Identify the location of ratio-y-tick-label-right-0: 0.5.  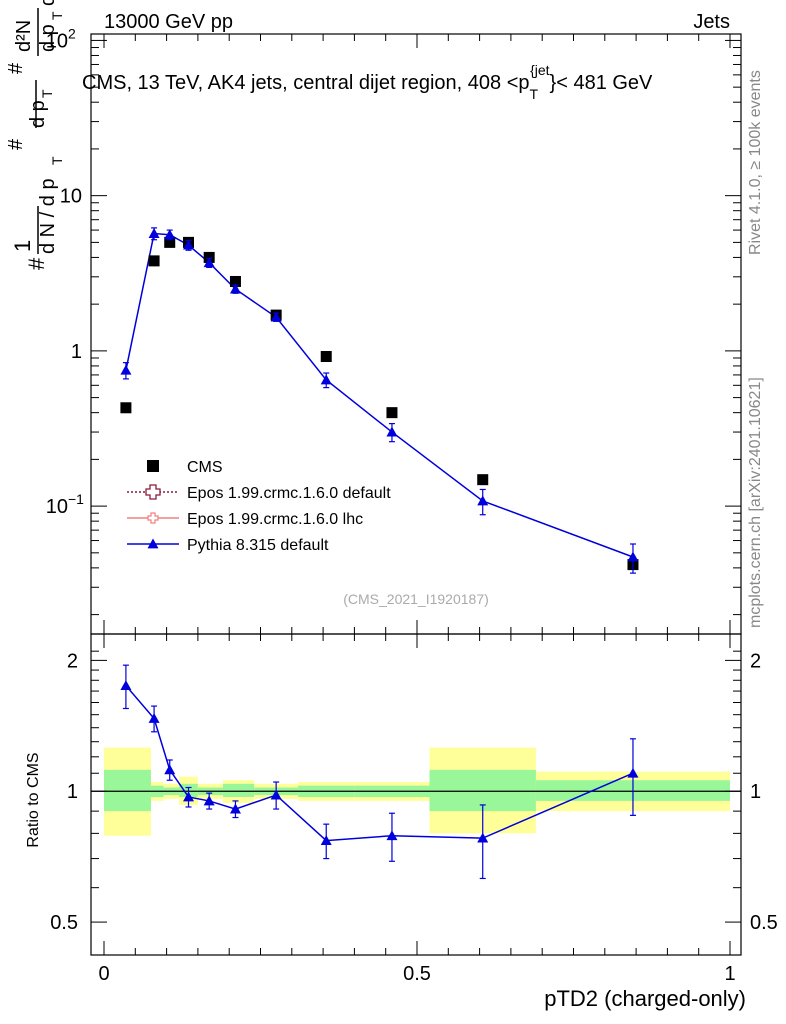
(764, 923).